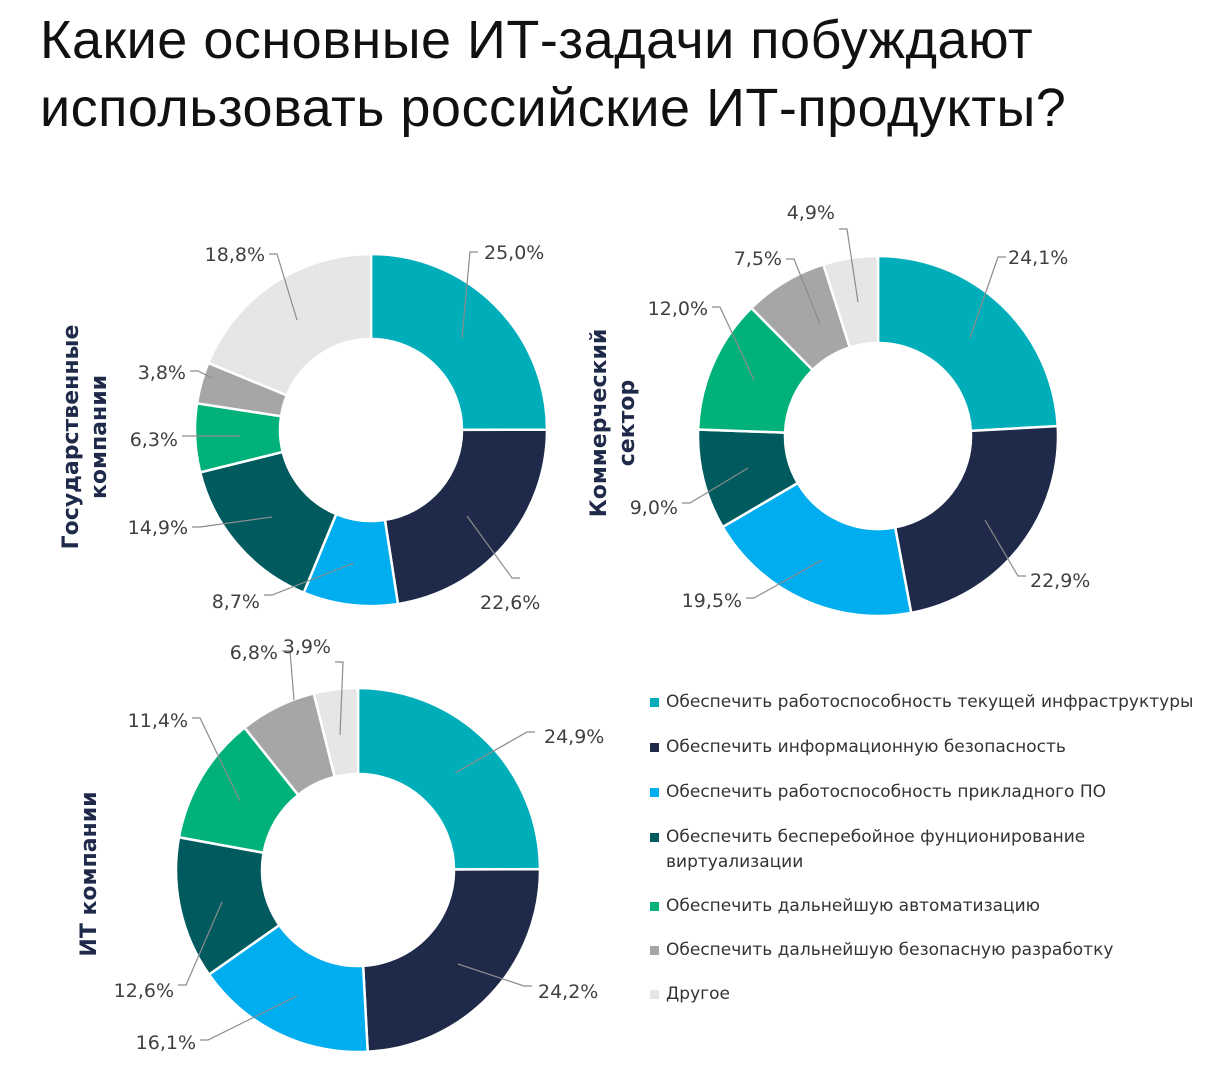 This screenshot has width=1217, height=1066. I want to click on value-label: 4,9%, so click(811, 213).